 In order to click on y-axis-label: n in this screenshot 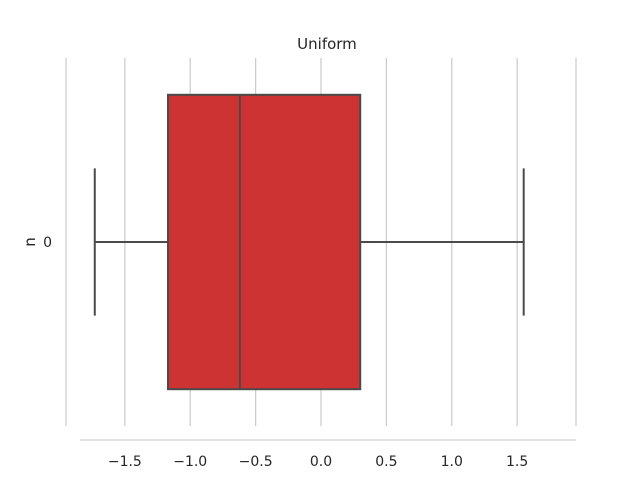, I will do `click(30, 242)`.